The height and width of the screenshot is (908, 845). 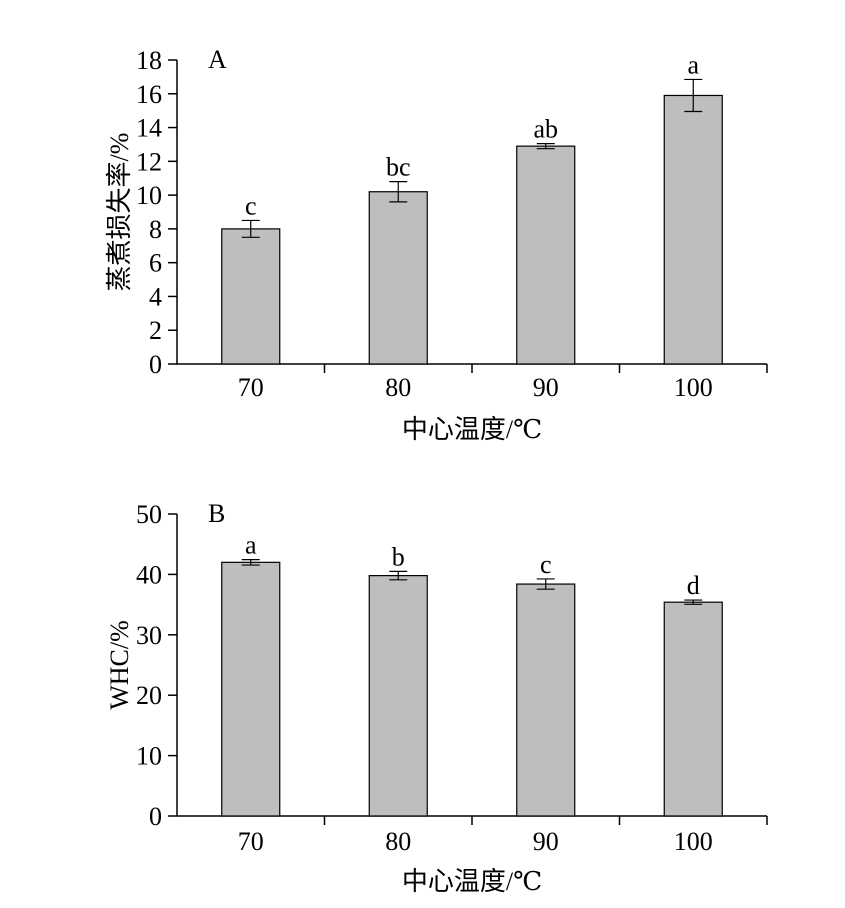 I want to click on panel-letter: A, so click(x=217, y=59).